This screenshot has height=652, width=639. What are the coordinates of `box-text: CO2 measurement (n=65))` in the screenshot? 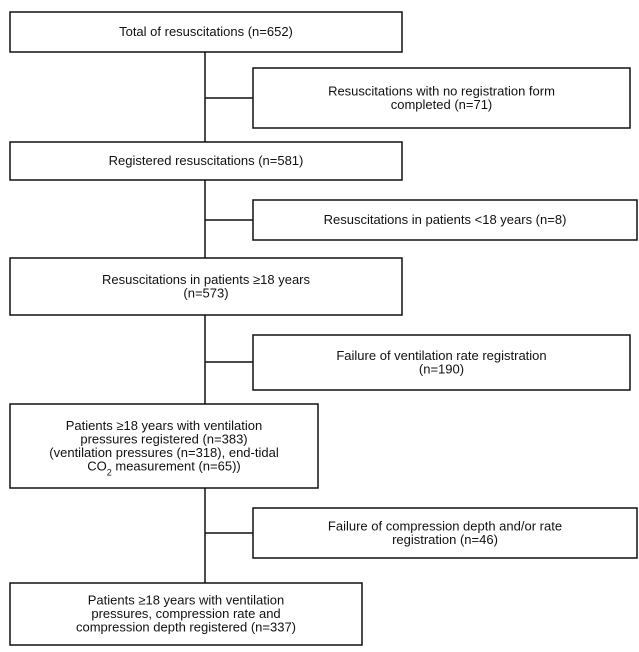 It's located at (164, 467).